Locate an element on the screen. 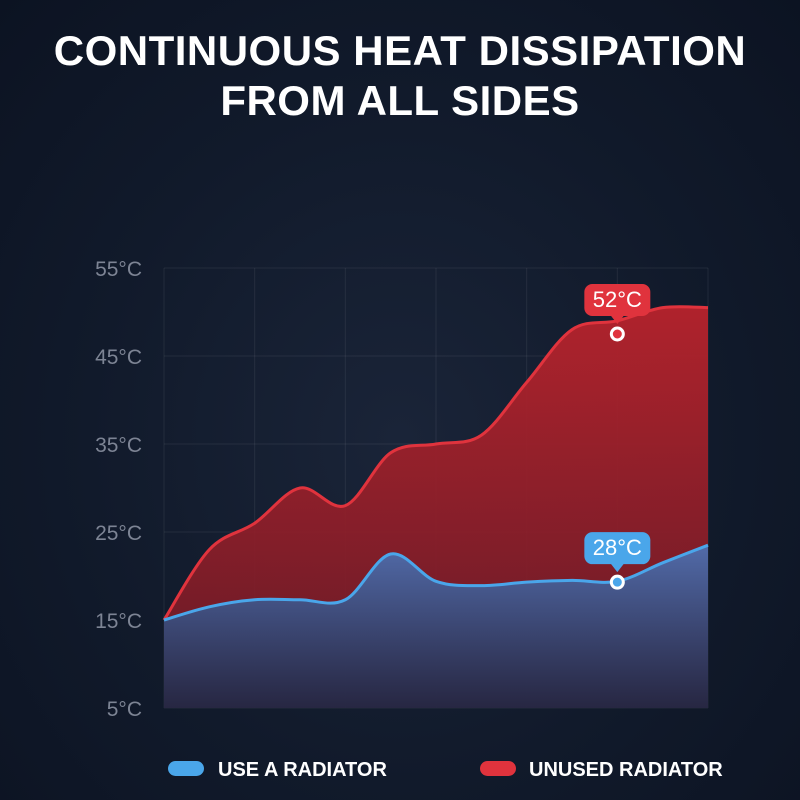  headline-line-1: CONTINUOUS HEAT DISSIPATION is located at coordinates (400, 50).